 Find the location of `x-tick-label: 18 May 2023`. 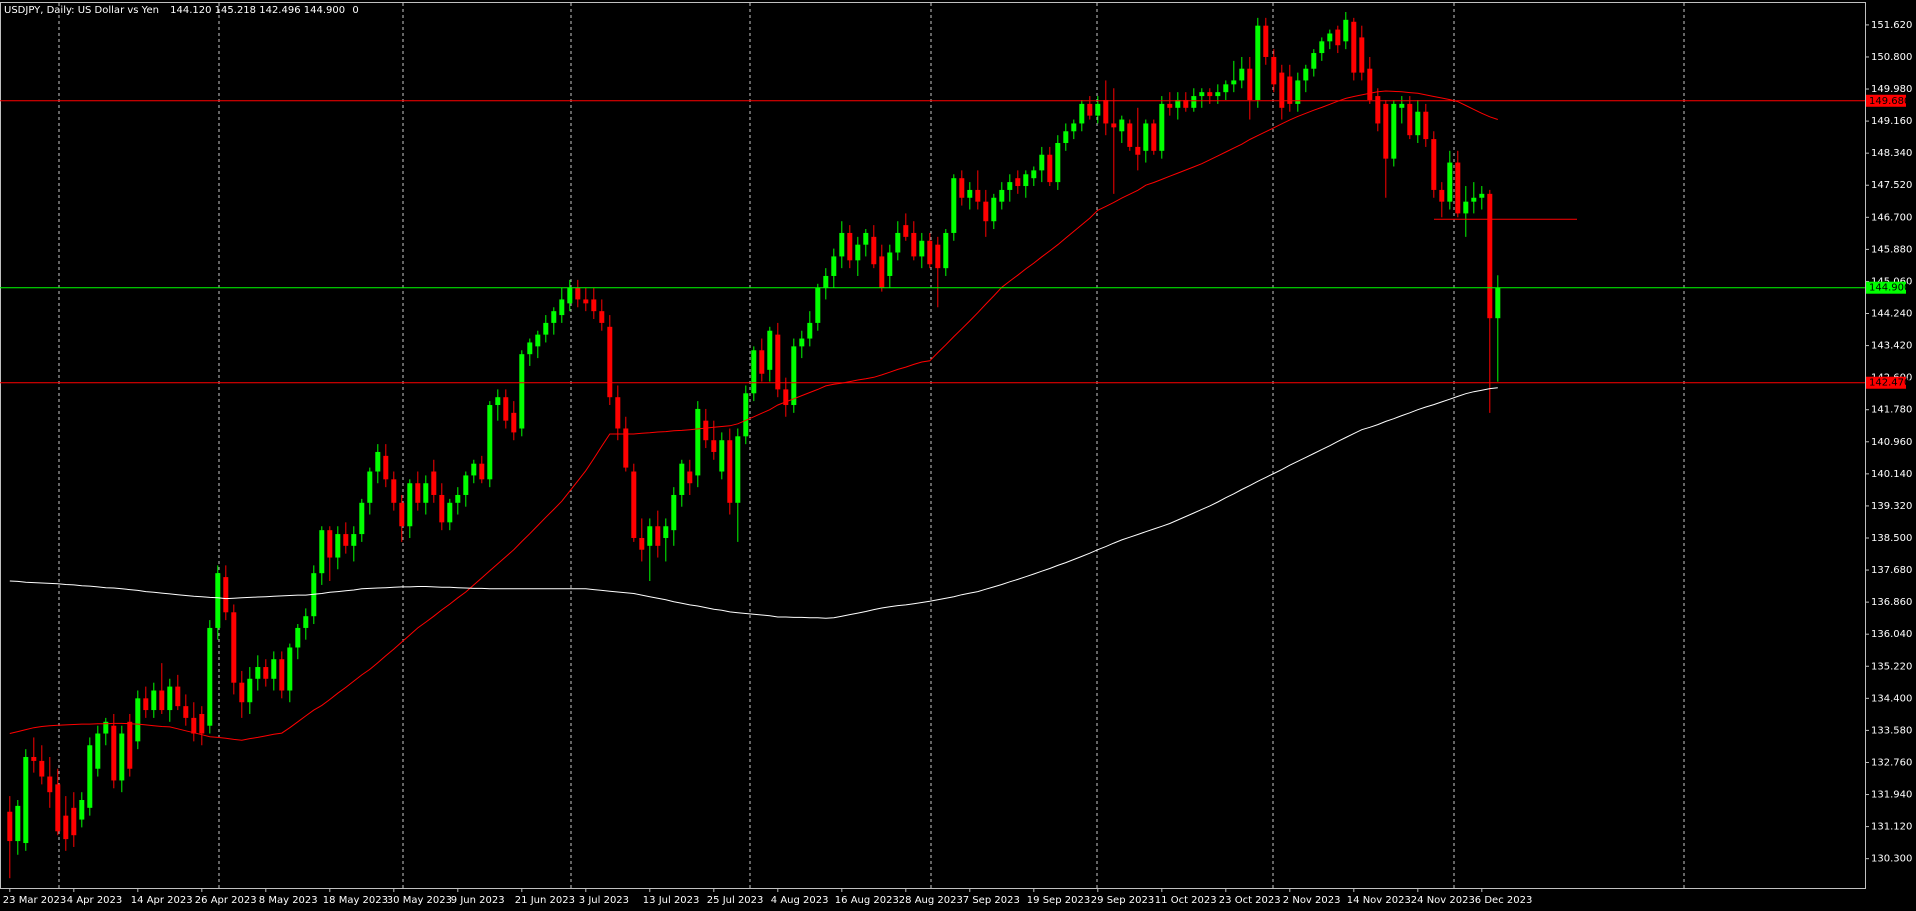

x-tick-label: 18 May 2023 is located at coordinates (355, 900).